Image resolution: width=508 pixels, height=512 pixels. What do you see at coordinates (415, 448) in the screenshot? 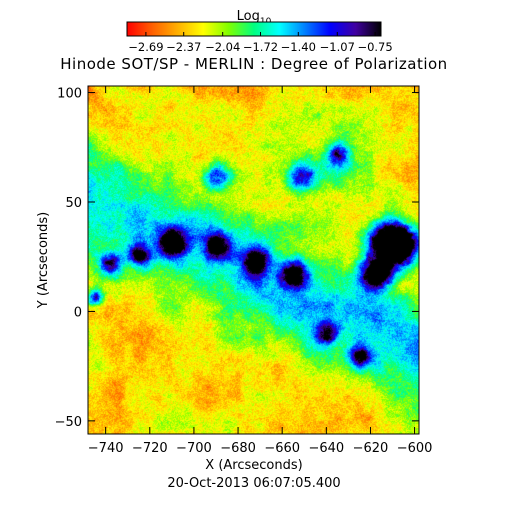
I see `x-tick-label: −600` at bounding box center [415, 448].